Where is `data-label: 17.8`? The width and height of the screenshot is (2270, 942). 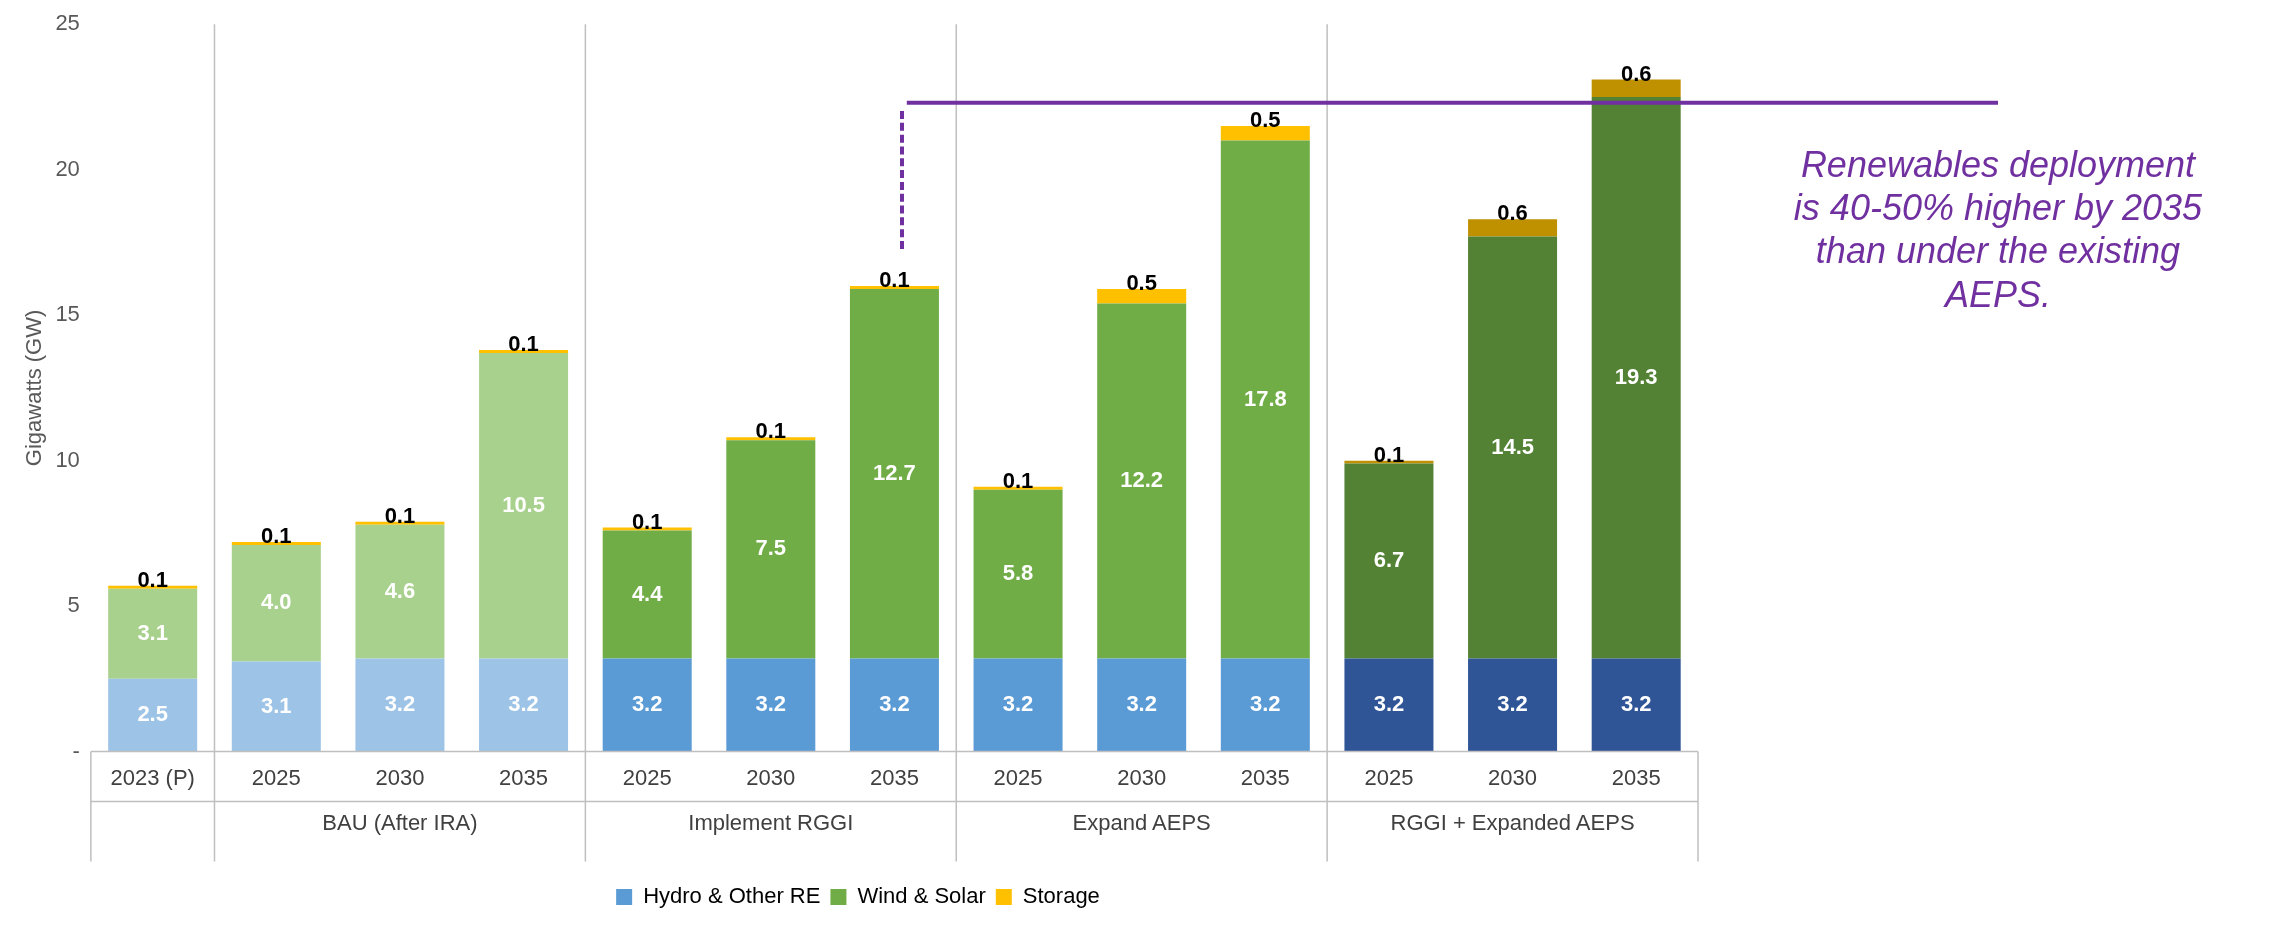
data-label: 17.8 is located at coordinates (1265, 398).